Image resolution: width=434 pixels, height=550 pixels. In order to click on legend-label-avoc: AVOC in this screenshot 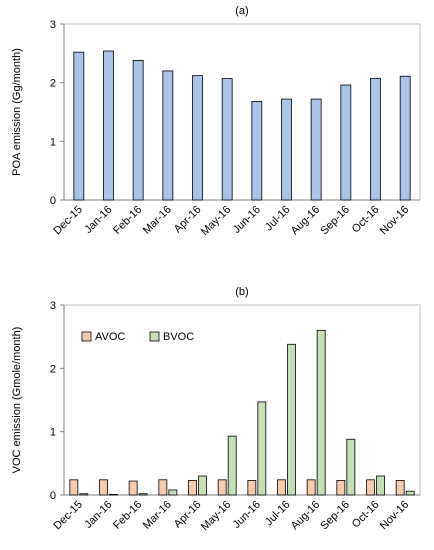, I will do `click(110, 337)`.